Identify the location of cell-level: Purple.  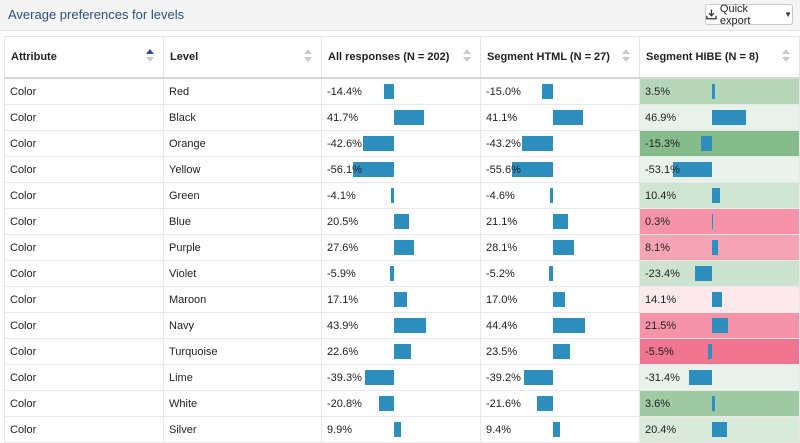
(242, 247).